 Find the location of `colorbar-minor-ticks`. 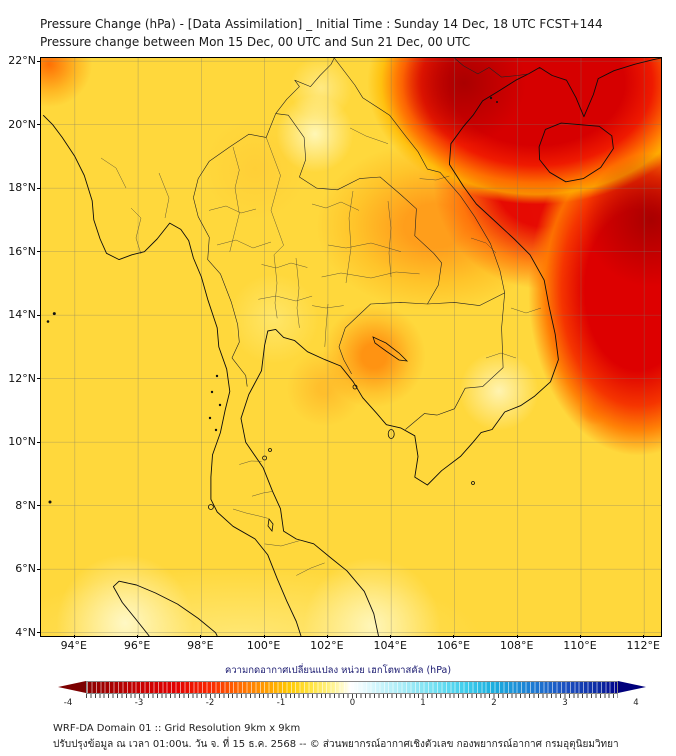

colorbar-minor-ticks is located at coordinates (352, 696).